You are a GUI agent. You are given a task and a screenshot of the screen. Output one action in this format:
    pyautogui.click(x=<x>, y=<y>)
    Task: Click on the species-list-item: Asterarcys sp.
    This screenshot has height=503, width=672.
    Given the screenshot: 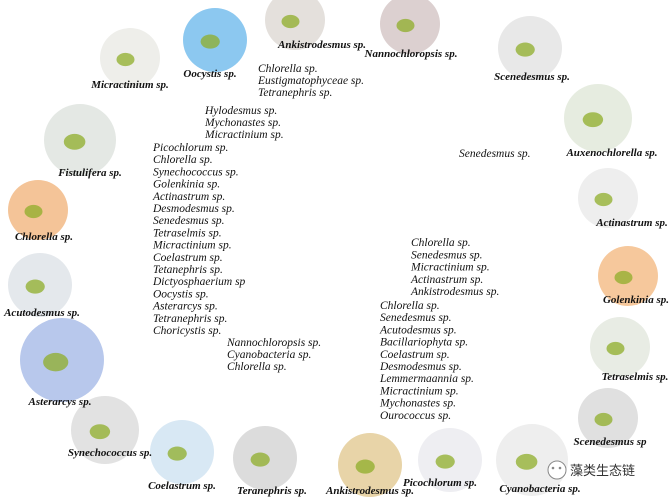 What is the action you would take?
    pyautogui.click(x=185, y=307)
    